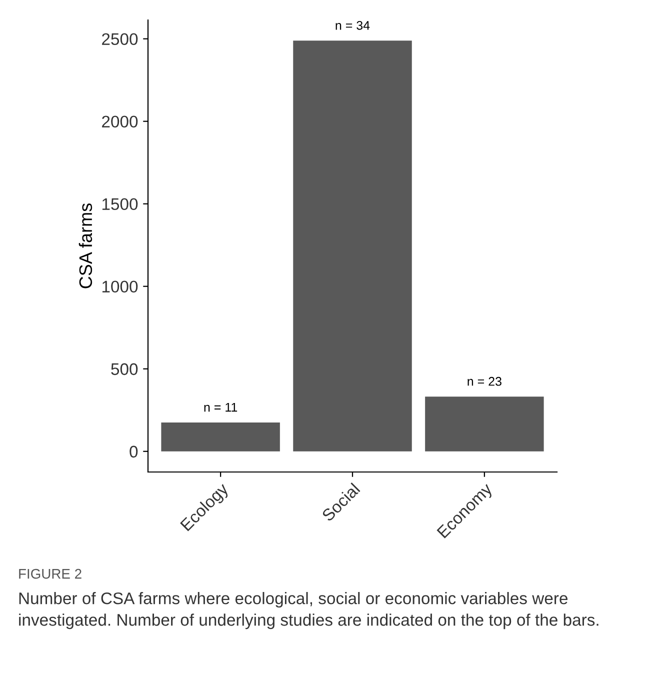 This screenshot has width=648, height=677. What do you see at coordinates (120, 122) in the screenshot?
I see `y-tick-label: 2000` at bounding box center [120, 122].